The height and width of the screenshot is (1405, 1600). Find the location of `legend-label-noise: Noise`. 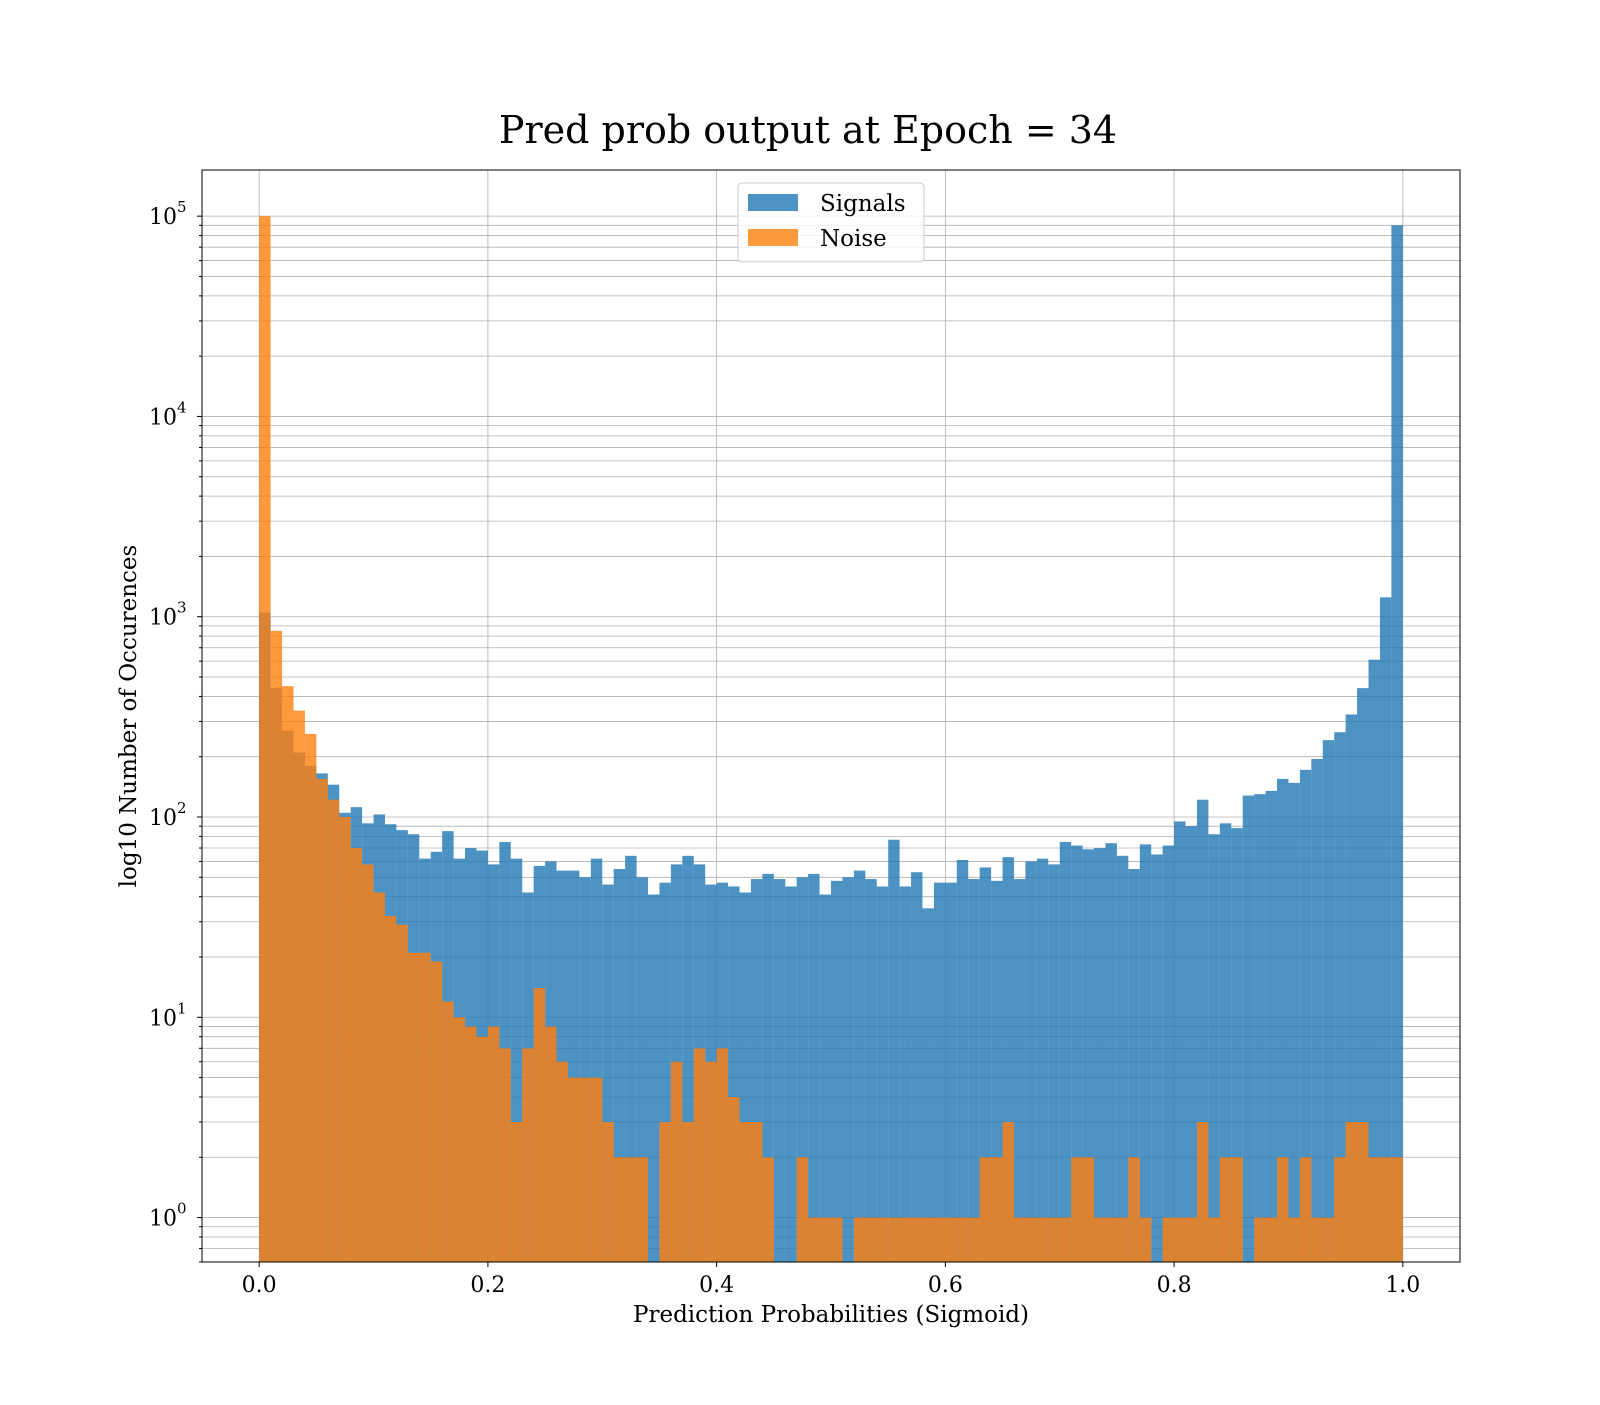

legend-label-noise: Noise is located at coordinates (853, 239).